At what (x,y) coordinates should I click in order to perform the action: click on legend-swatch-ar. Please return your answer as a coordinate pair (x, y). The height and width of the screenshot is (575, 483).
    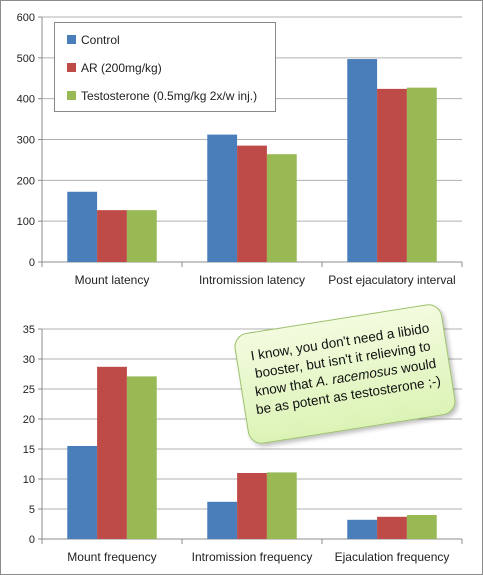
    Looking at the image, I should click on (71, 67).